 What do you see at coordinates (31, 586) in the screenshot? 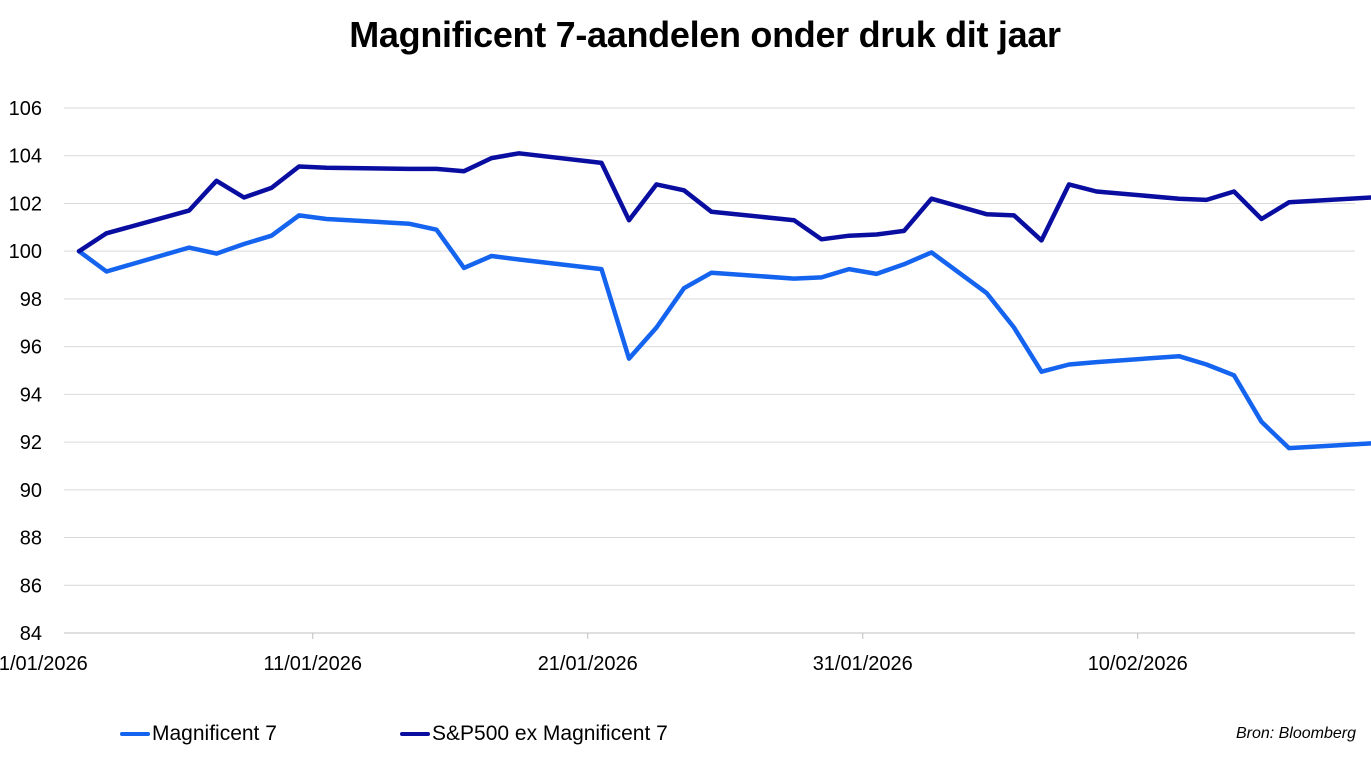
I see `y-tick-label: 86` at bounding box center [31, 586].